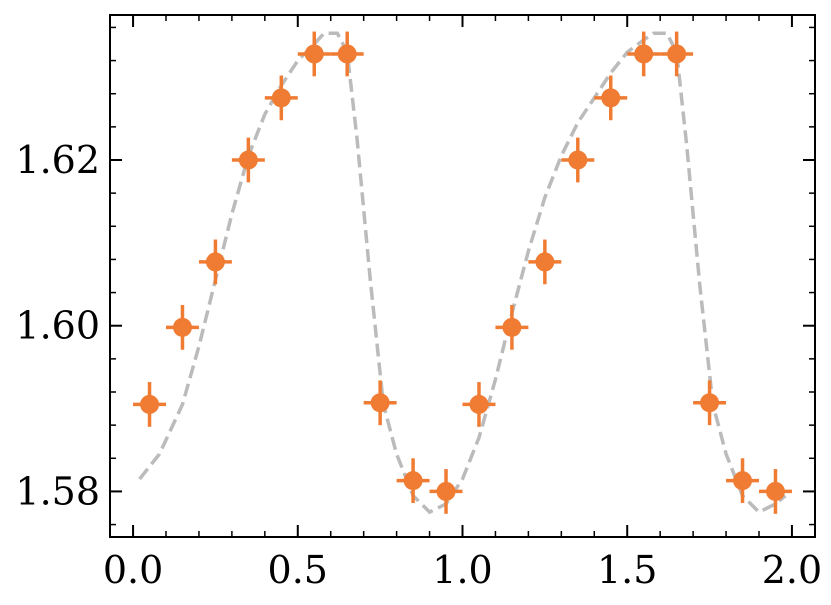  Describe the element at coordinates (57, 491) in the screenshot. I see `y-tick-label: 1.58` at that location.